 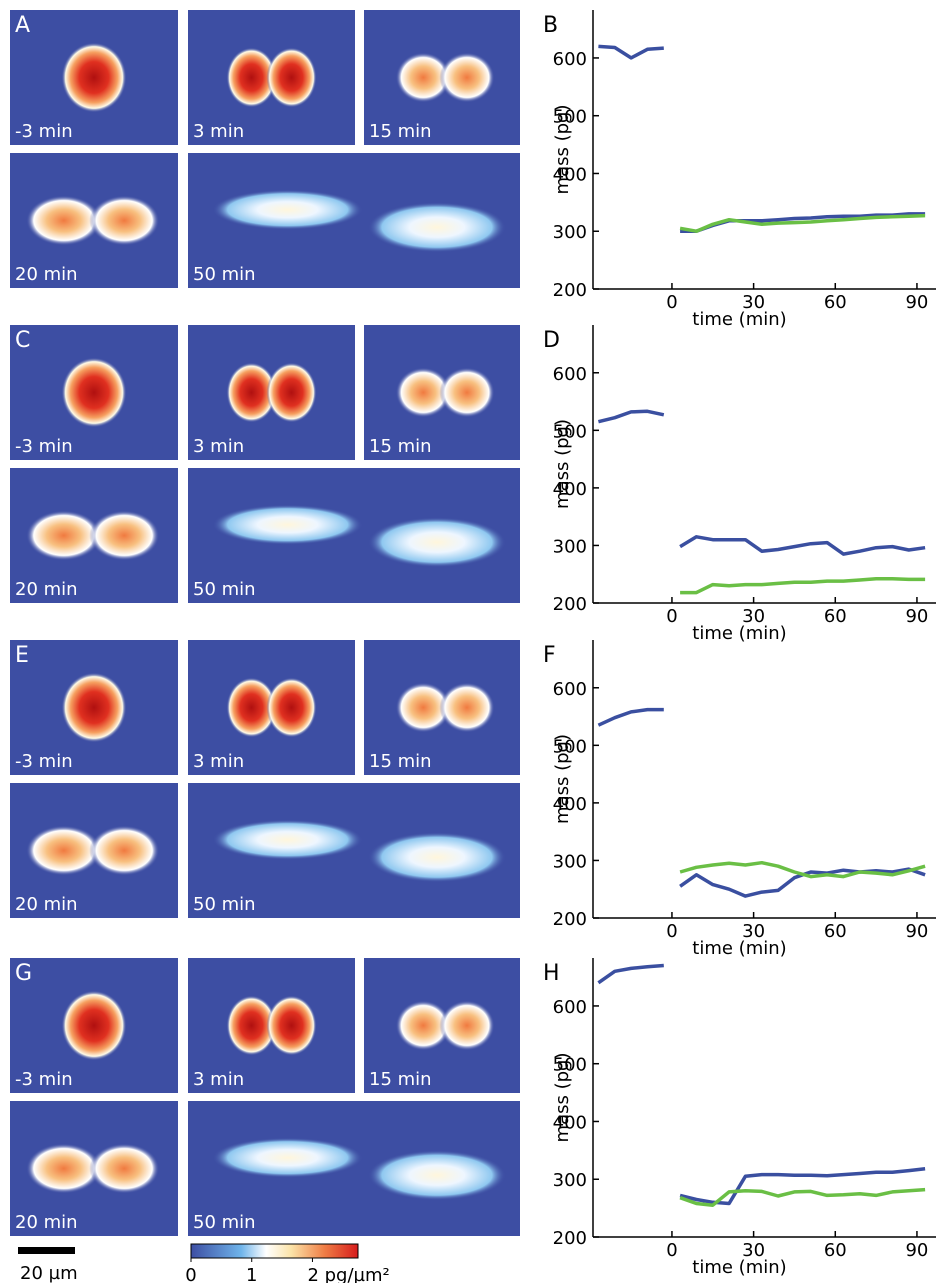 What do you see at coordinates (190, 1274) in the screenshot?
I see `colorbar-tick-label: 0` at bounding box center [190, 1274].